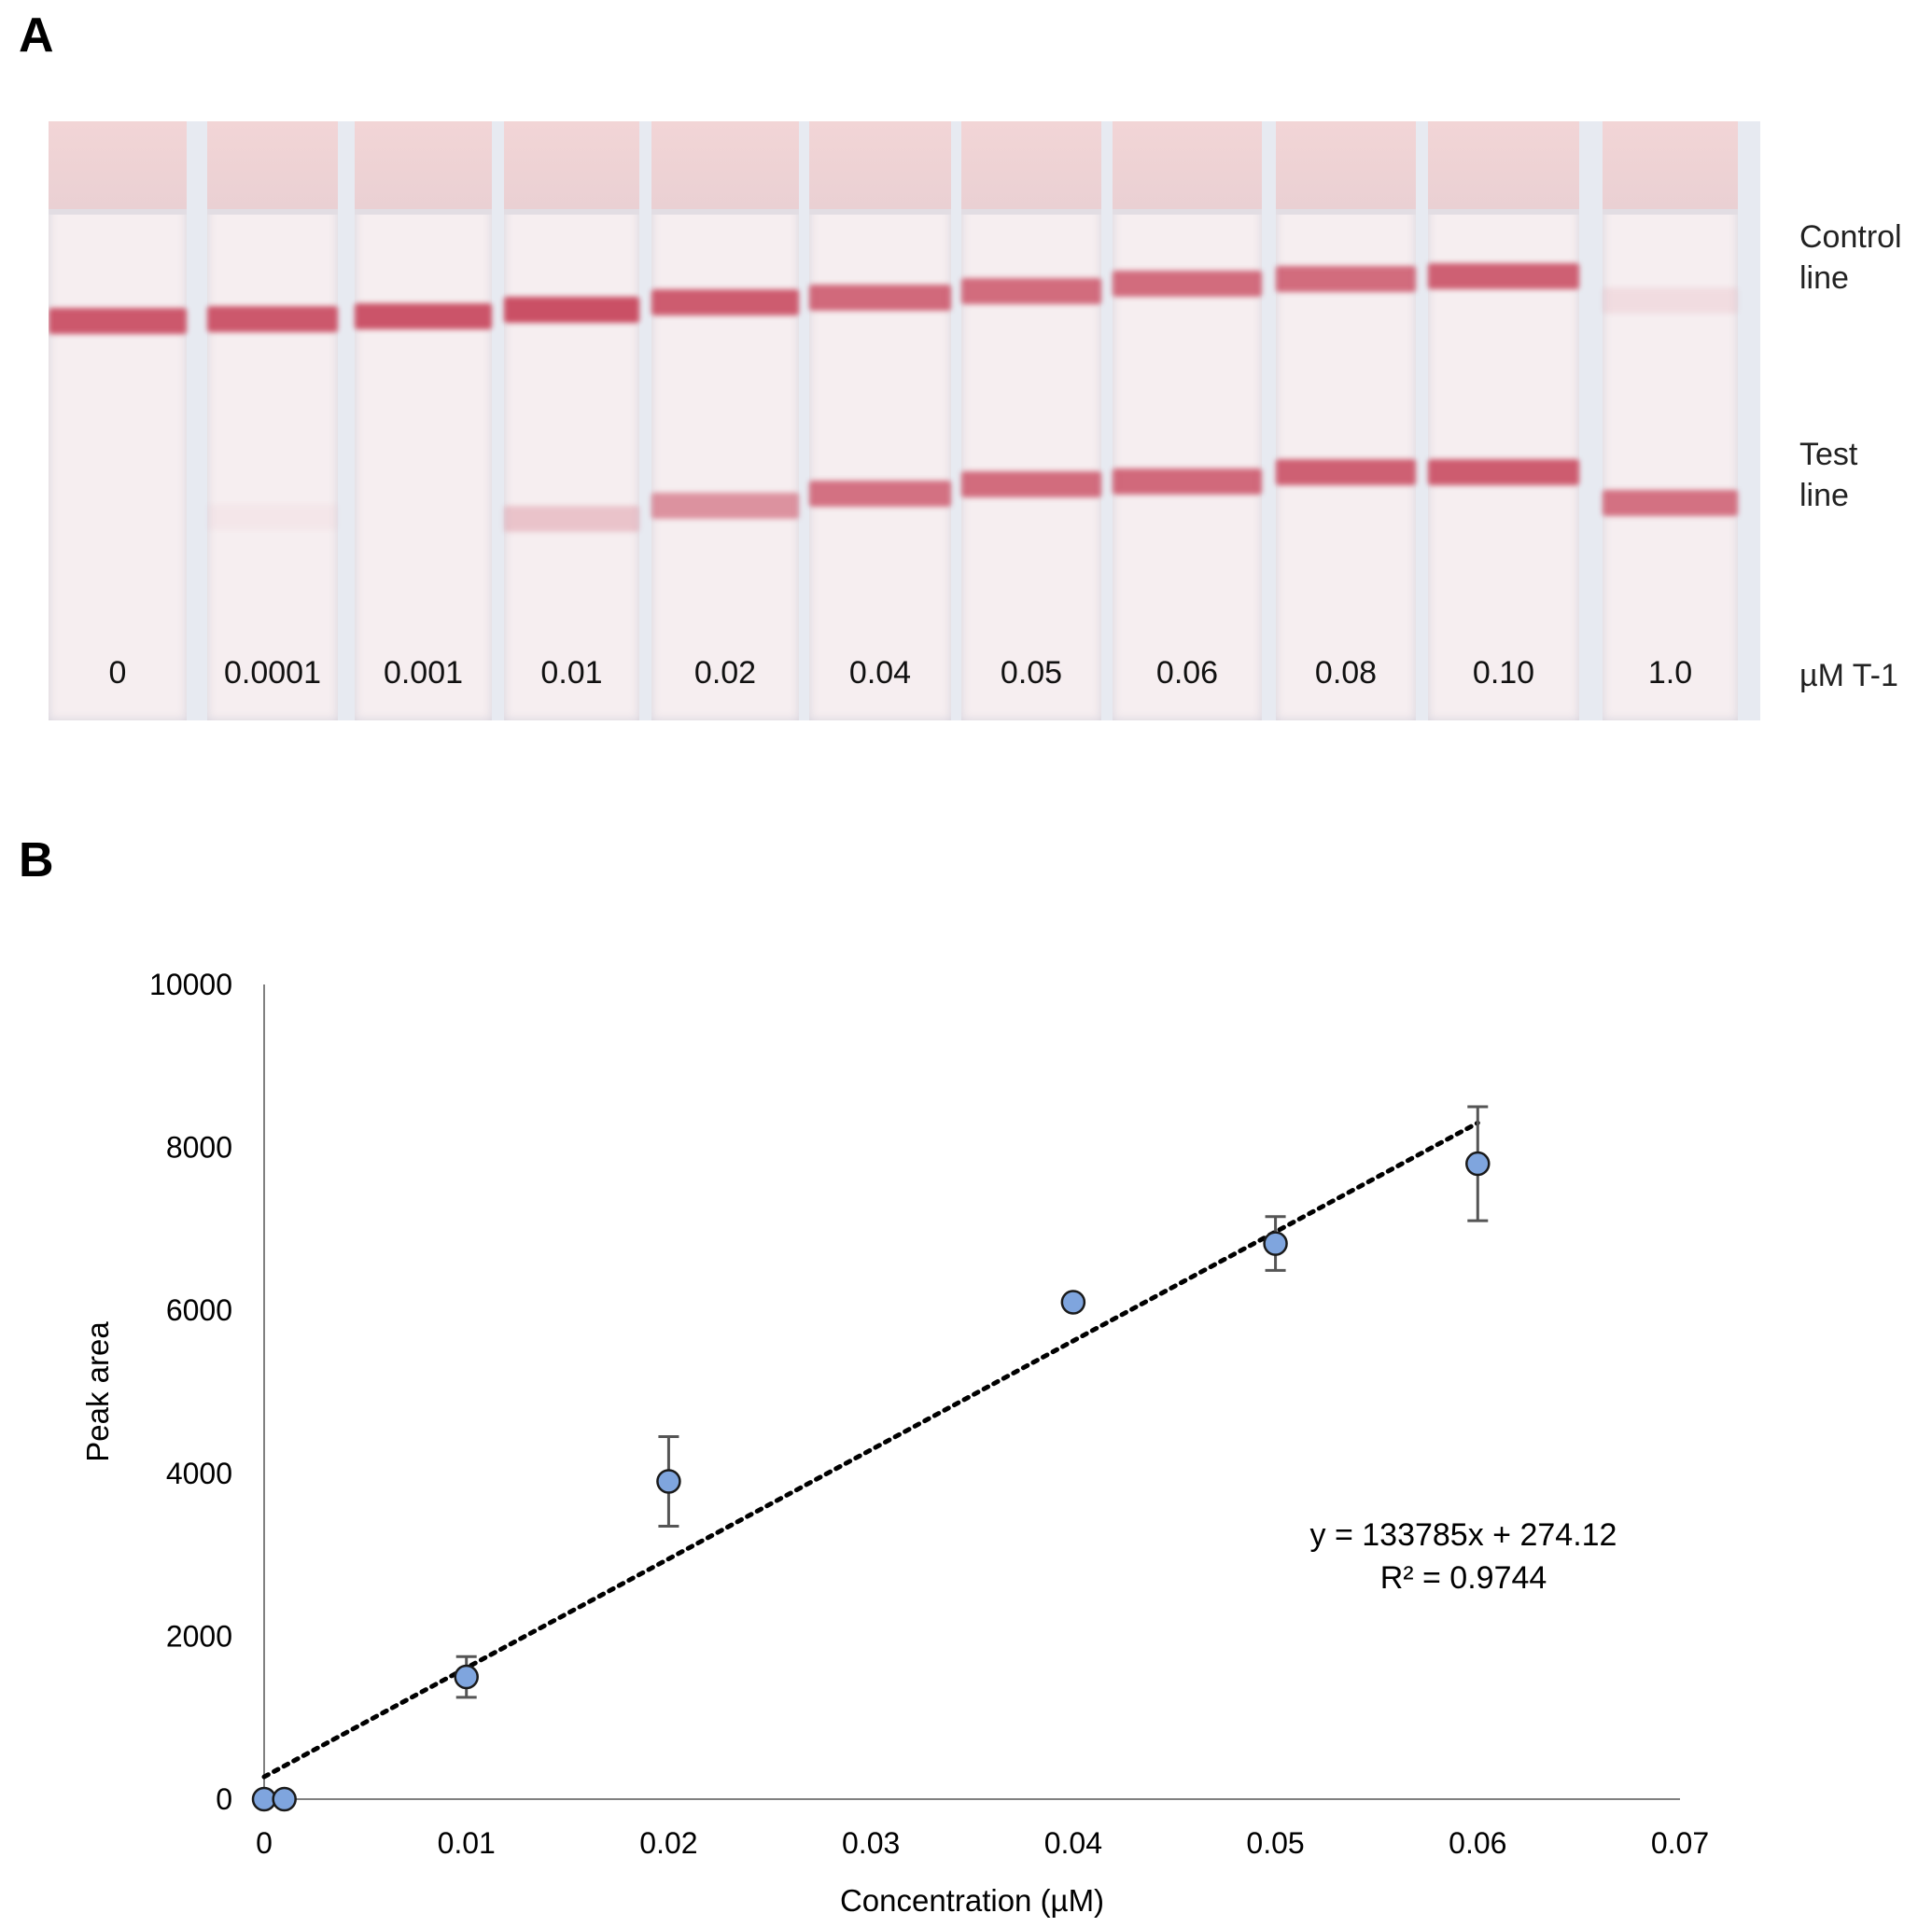 Image resolution: width=1932 pixels, height=1927 pixels. I want to click on x-tick-label: 0.06, so click(1477, 1843).